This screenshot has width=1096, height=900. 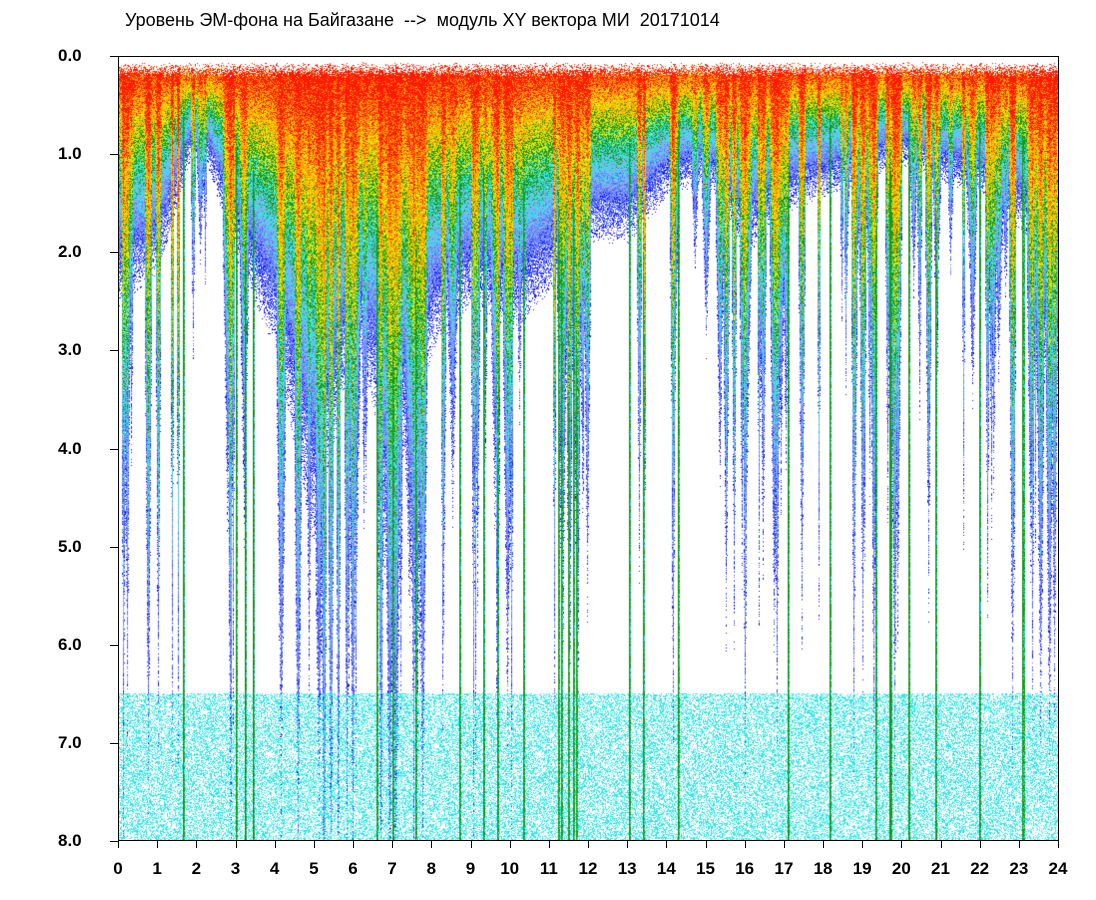 What do you see at coordinates (470, 868) in the screenshot?
I see `x-tick-label: 9` at bounding box center [470, 868].